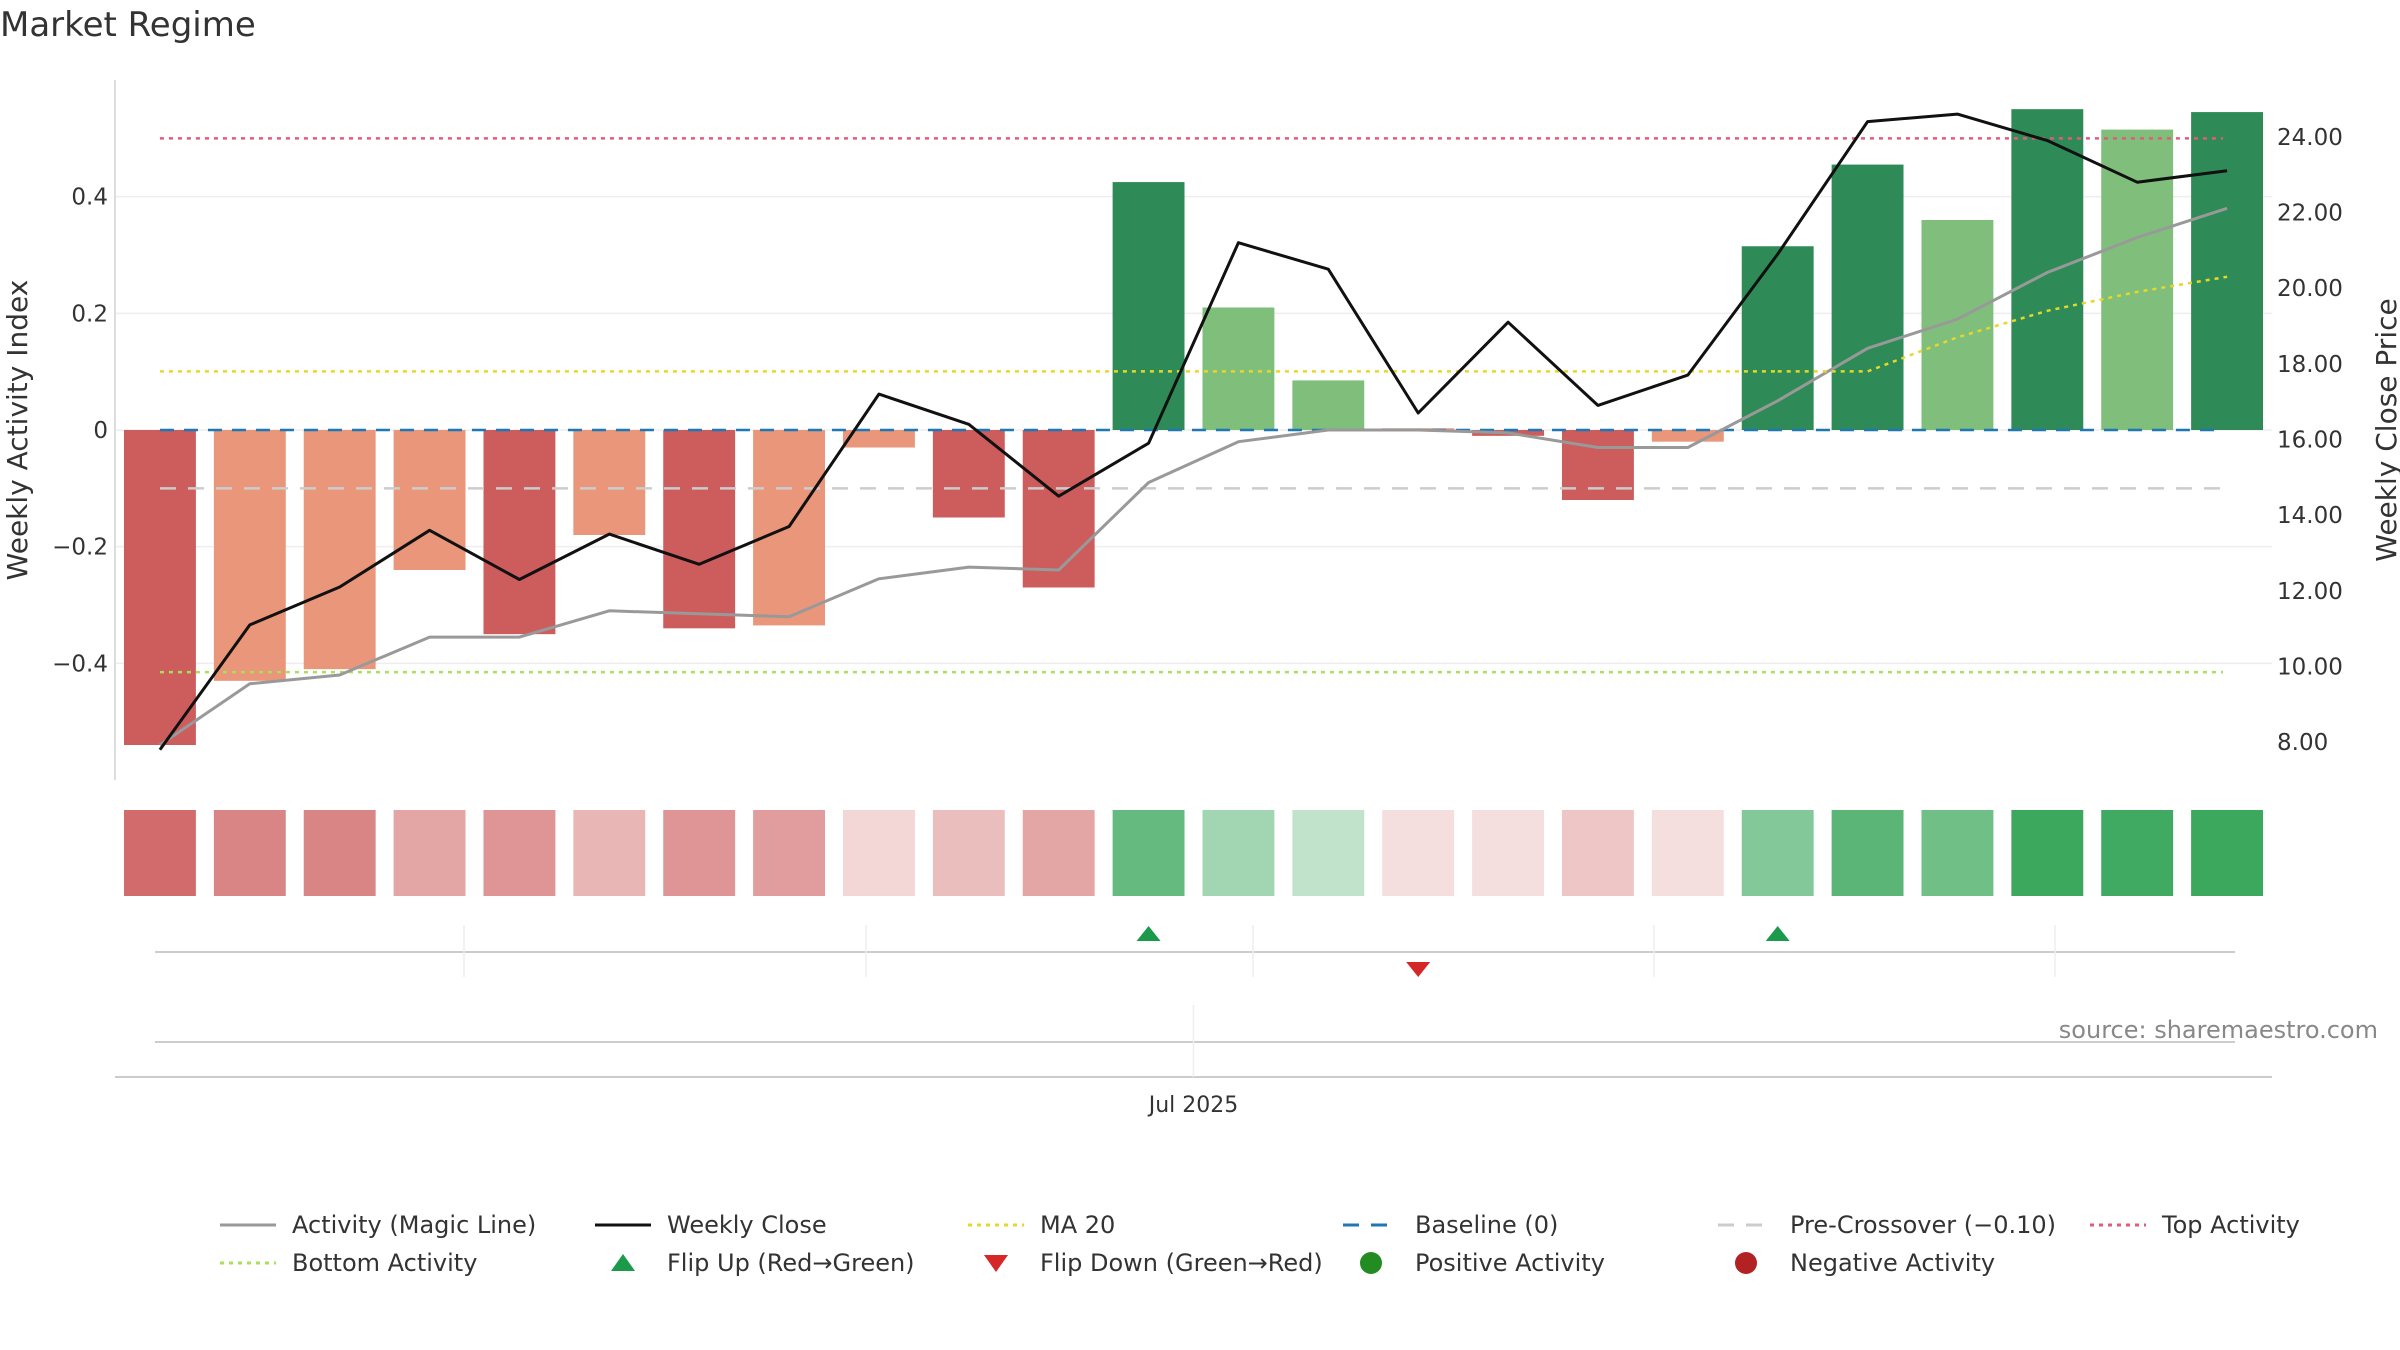  What do you see at coordinates (2230, 1225) in the screenshot?
I see `legend-label: Top Activity` at bounding box center [2230, 1225].